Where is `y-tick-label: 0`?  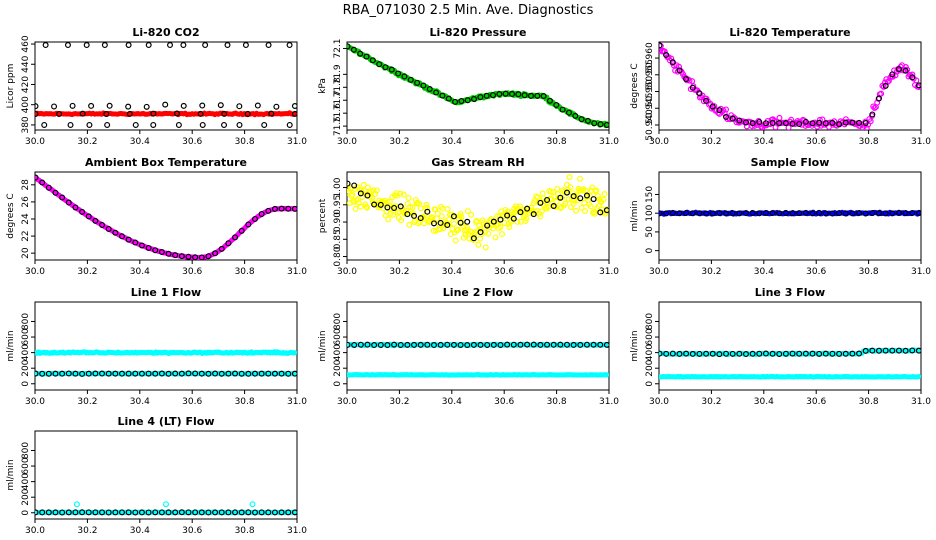 y-tick-label: 0 is located at coordinates (26, 384).